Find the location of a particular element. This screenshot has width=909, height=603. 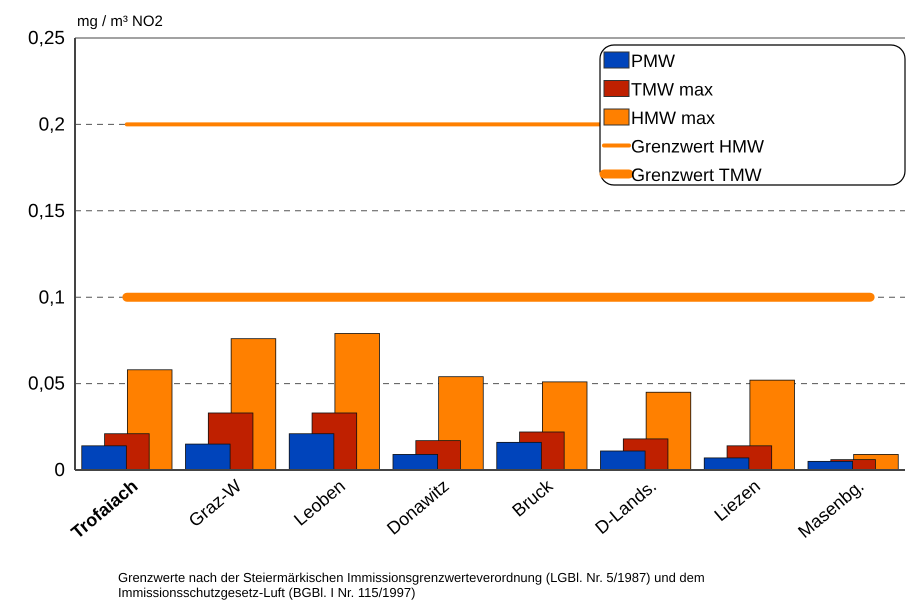

y-tick-label: 0,1 is located at coordinates (51, 297).